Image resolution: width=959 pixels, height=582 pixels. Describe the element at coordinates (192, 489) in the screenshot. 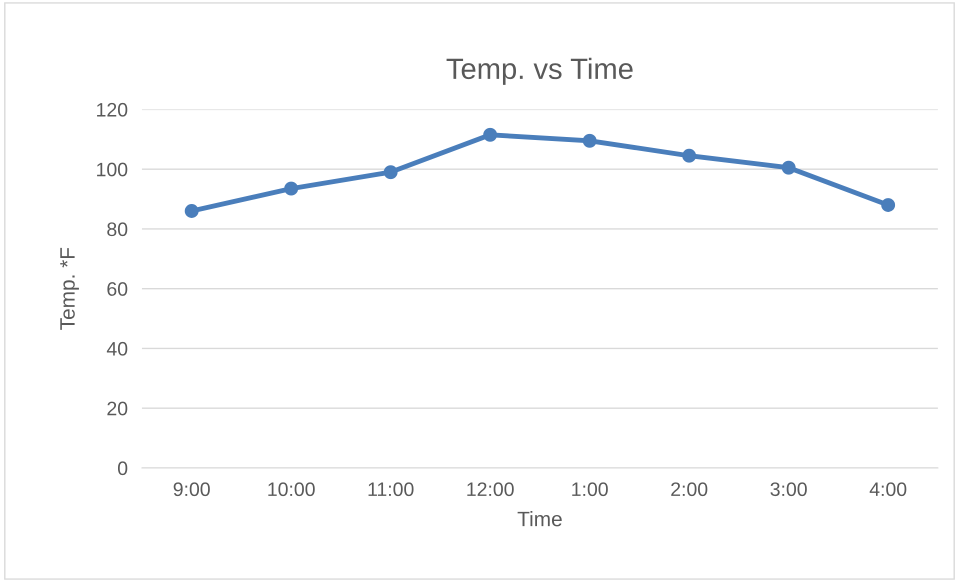

I see `x-tick-label: 9:00` at that location.